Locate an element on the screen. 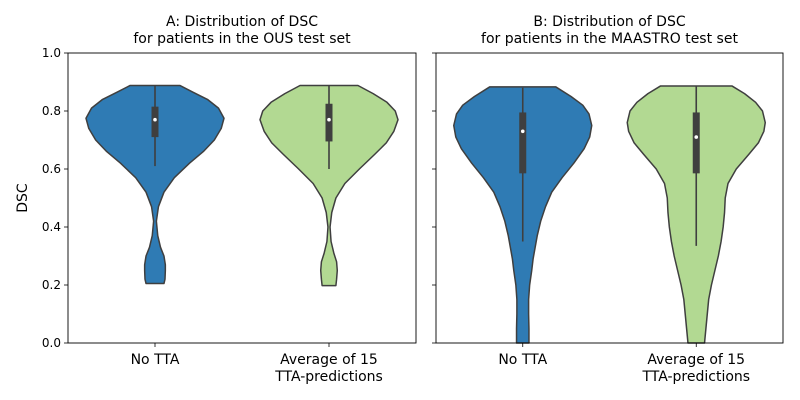  y-tick-label: 0.2 is located at coordinates (51, 285).